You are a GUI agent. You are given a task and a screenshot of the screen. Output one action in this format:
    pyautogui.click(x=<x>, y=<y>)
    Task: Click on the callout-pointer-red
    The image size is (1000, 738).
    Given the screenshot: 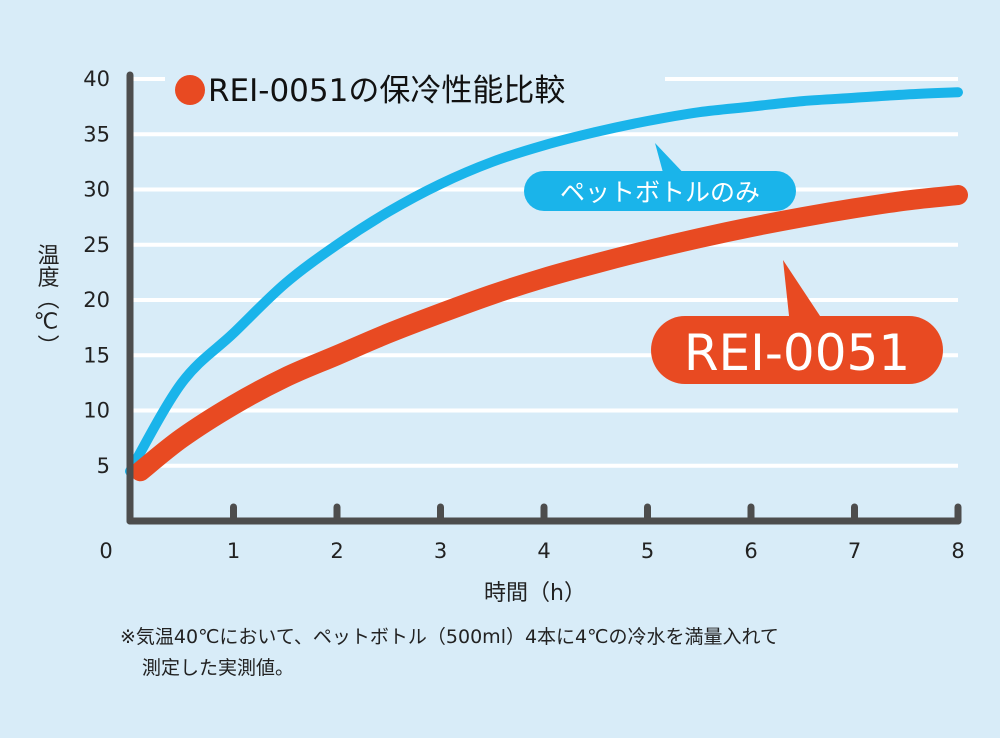 What is the action you would take?
    pyautogui.click(x=804, y=292)
    